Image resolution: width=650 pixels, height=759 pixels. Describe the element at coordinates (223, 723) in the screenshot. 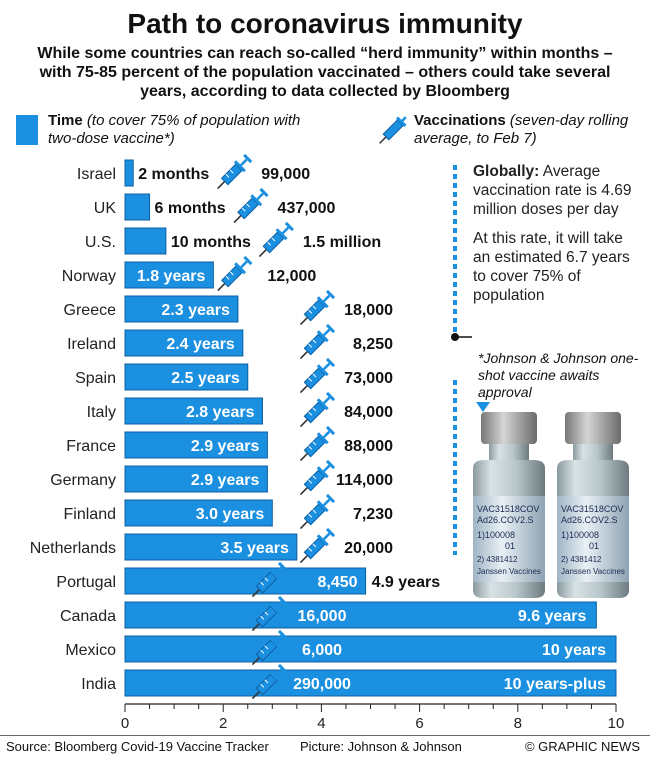

I see `x-tick-label: 2` at that location.